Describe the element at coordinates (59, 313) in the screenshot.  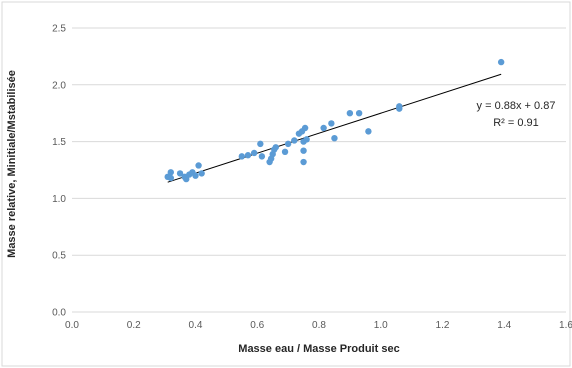
I see `y-tick-label: 0.0` at that location.